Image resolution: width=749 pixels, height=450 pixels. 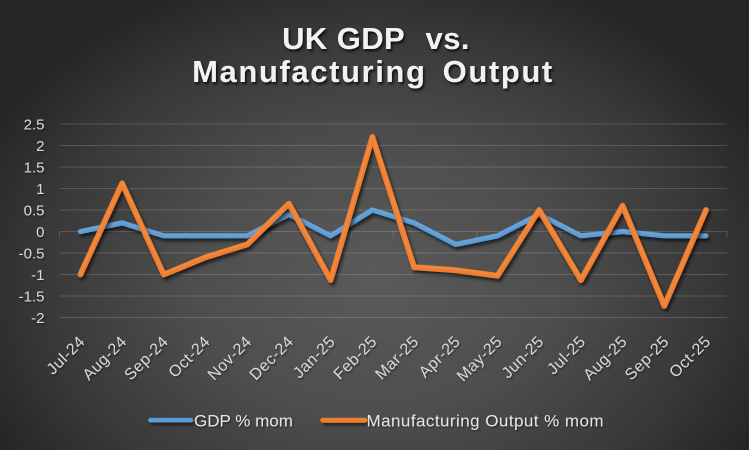 I want to click on svg-text: Manufacturing Output, so click(x=373, y=71).